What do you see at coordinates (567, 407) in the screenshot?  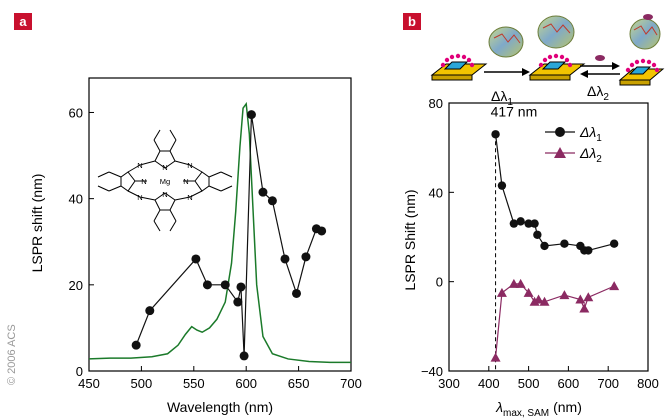 I see `panel-b-x-unit: (nm)` at bounding box center [567, 407].